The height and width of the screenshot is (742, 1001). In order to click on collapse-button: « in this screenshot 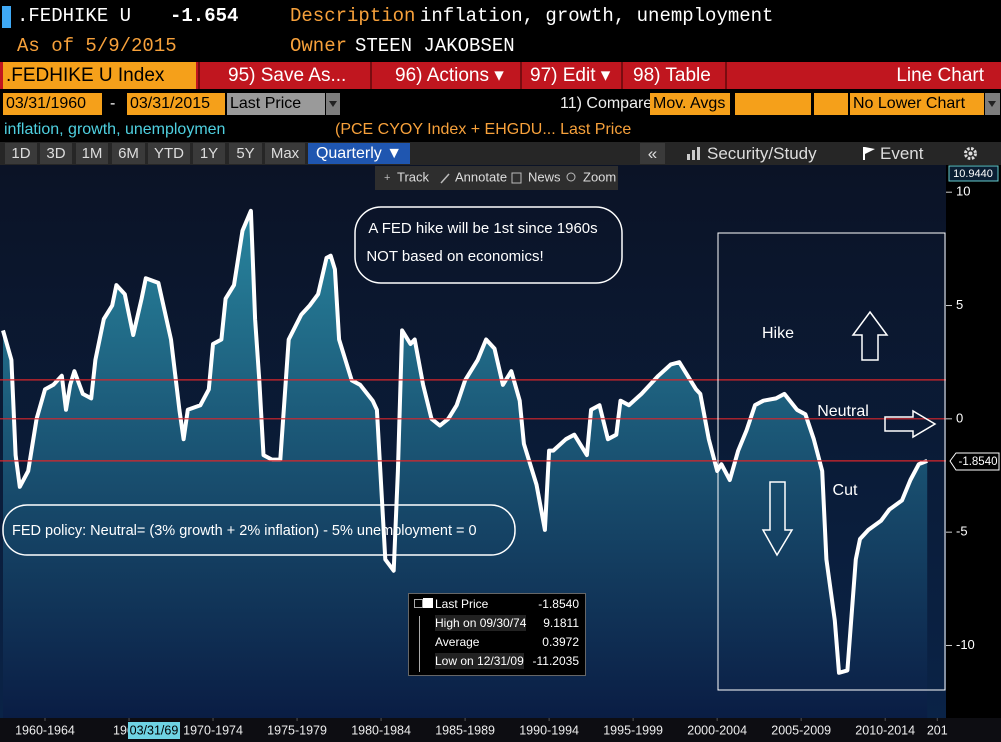, I will do `click(652, 153)`.